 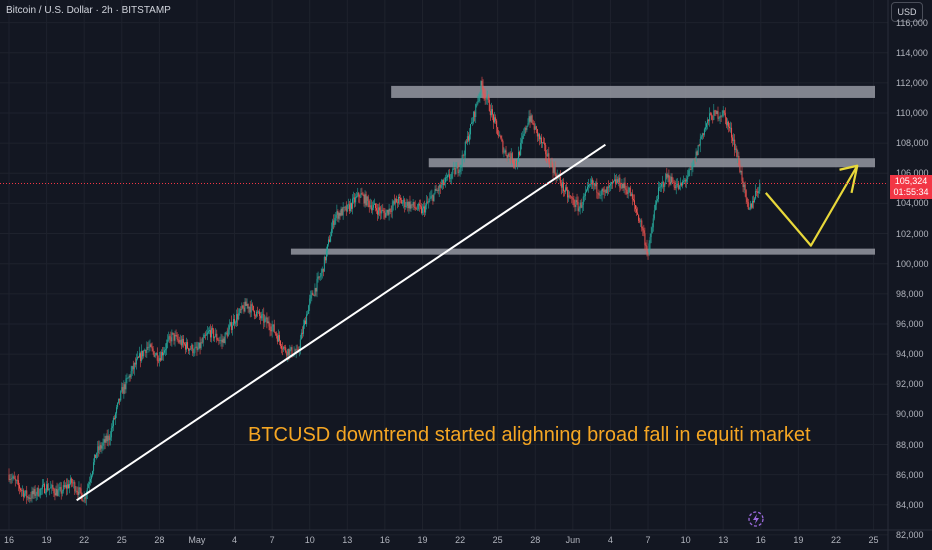 I want to click on y-tick-label: 110,000, so click(x=912, y=113).